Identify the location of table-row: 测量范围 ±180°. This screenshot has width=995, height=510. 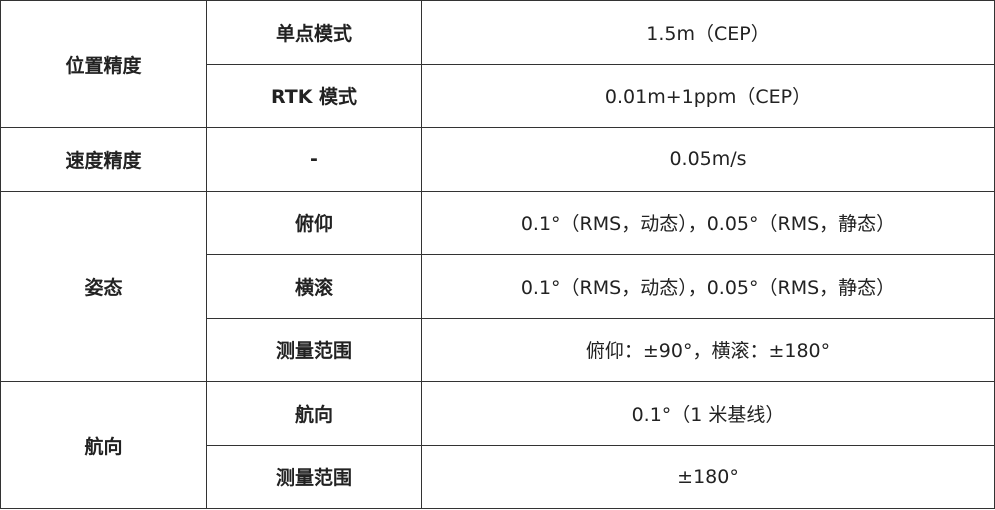
(498, 476).